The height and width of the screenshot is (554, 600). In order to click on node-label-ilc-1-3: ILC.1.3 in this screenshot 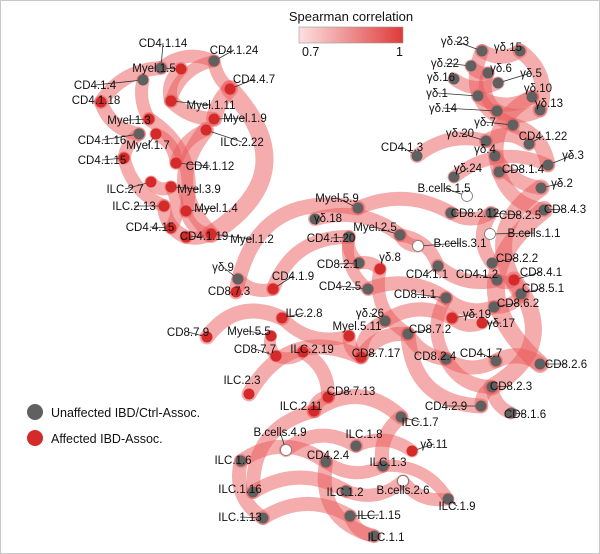, I will do `click(387, 463)`.